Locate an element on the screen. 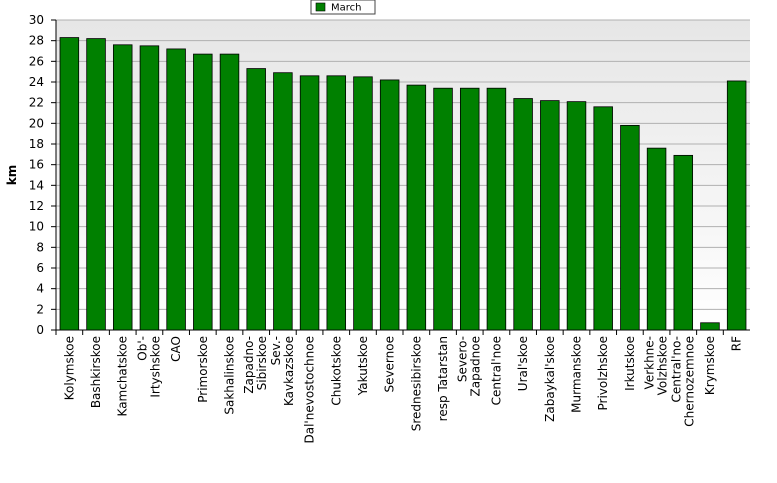  y-tick-label: 26 is located at coordinates (36, 61).